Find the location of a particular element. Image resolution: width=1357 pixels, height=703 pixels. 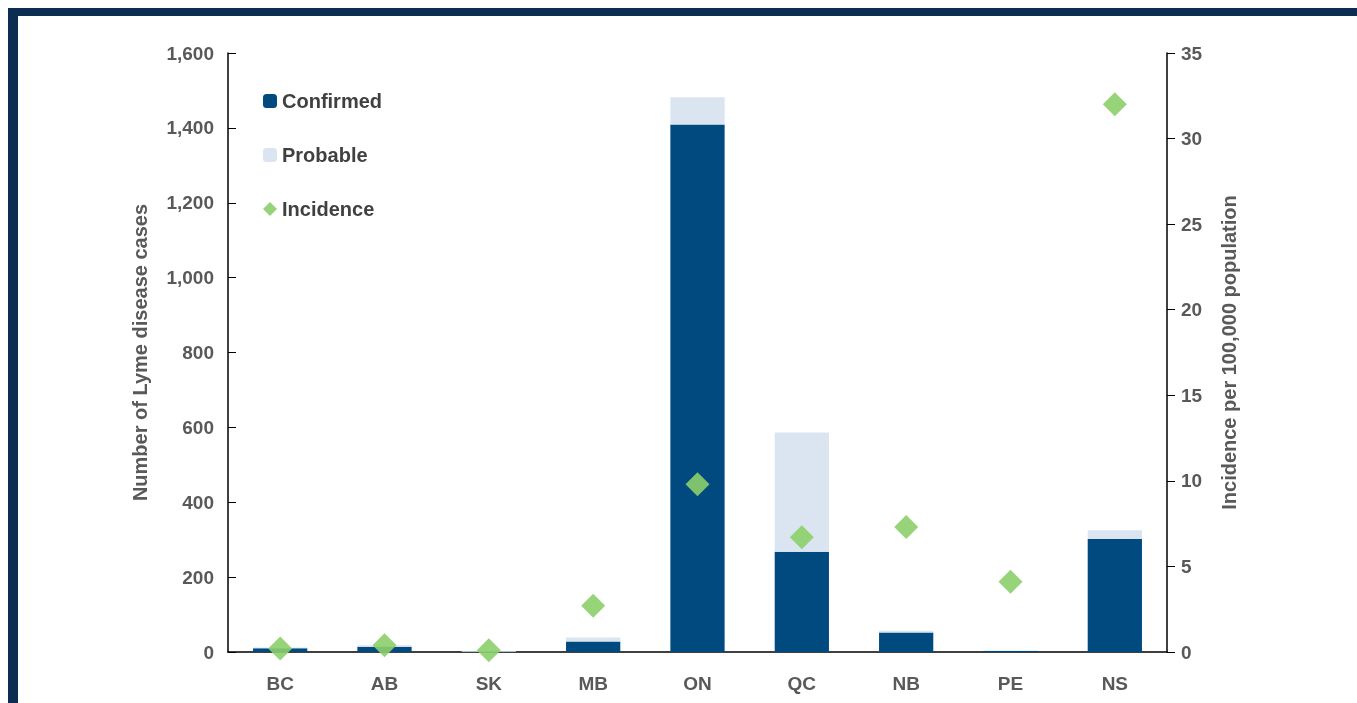

y2-tick-label: 5 is located at coordinates (1186, 566).